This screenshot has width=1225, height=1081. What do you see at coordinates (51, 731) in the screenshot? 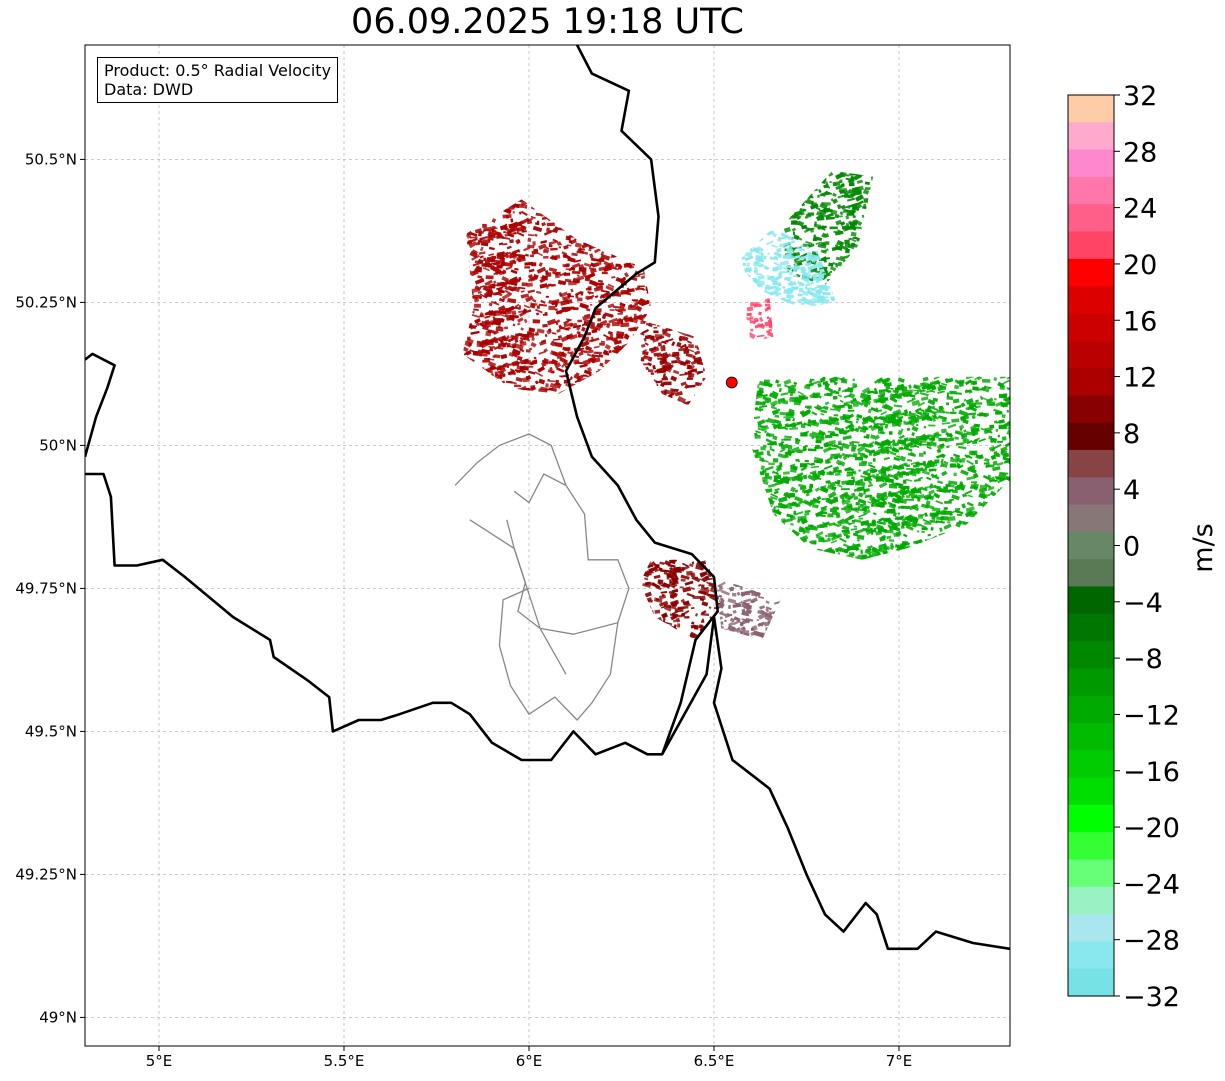
I see `y-tick-label: 49.5°N` at bounding box center [51, 731].